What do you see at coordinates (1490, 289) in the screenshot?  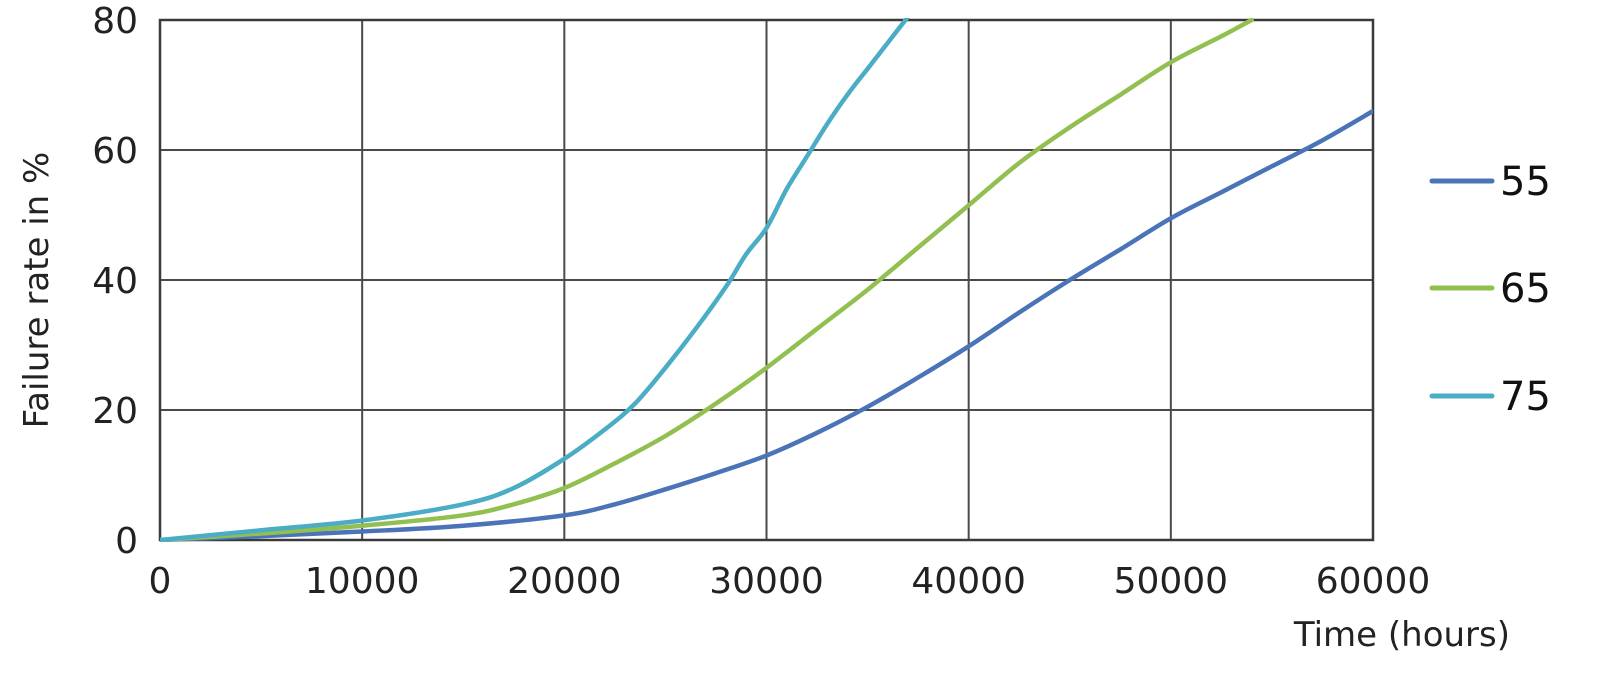 I see `legend: 55 65 75` at bounding box center [1490, 289].